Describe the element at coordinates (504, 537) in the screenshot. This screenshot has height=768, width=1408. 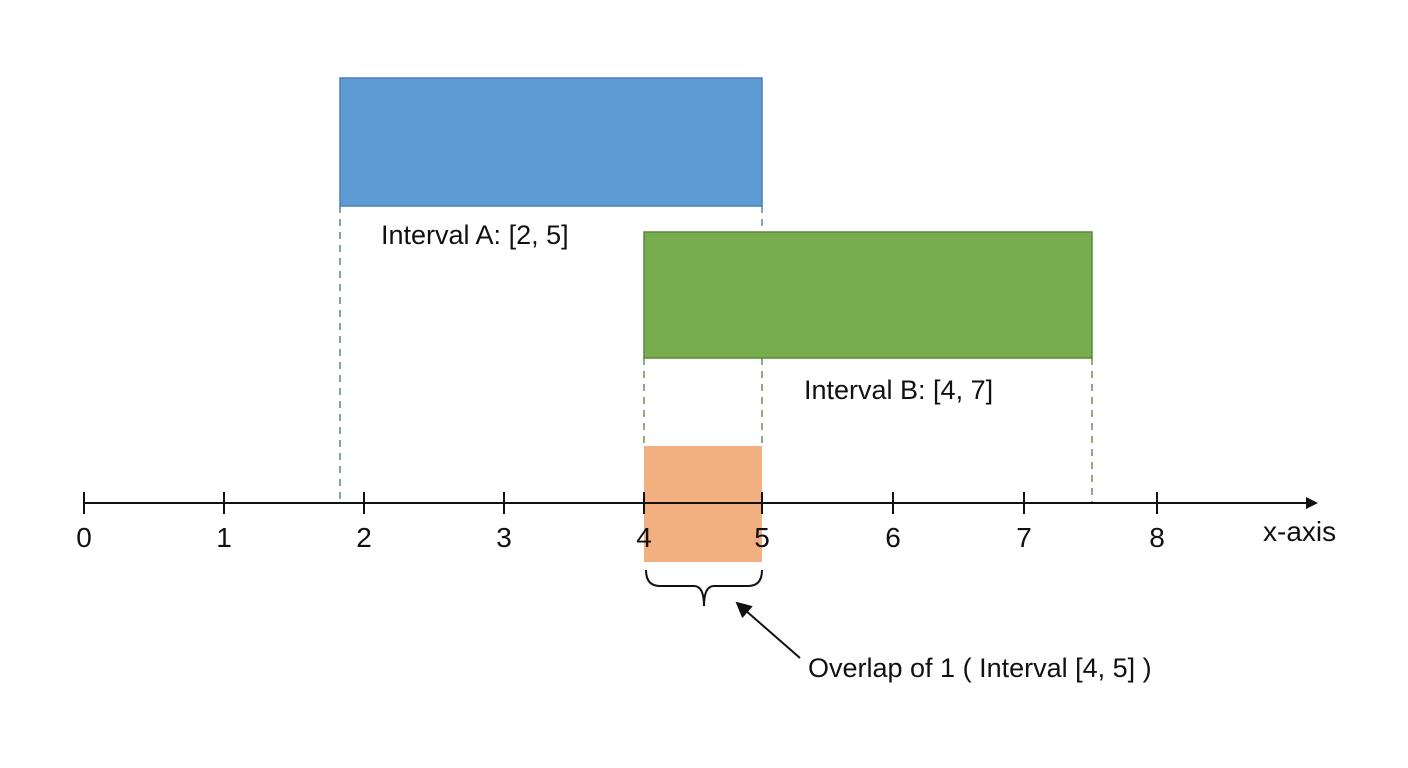
I see `tick-label-3: 3` at that location.